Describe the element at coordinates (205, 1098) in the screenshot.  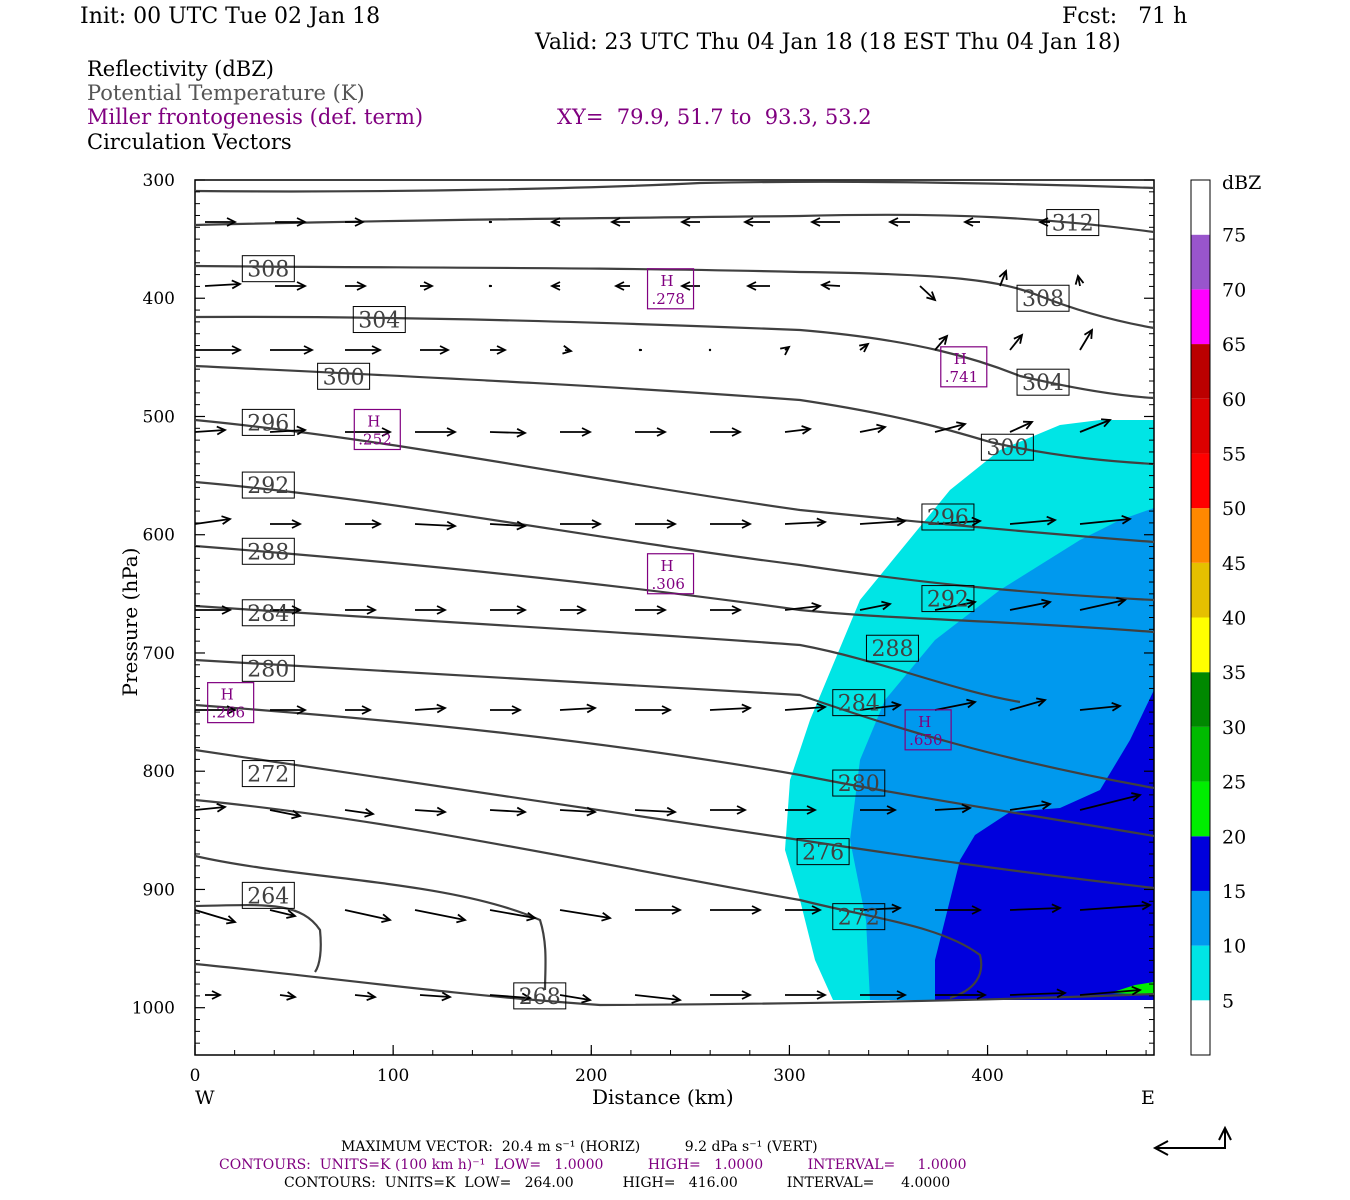
I see `west-label: W` at that location.